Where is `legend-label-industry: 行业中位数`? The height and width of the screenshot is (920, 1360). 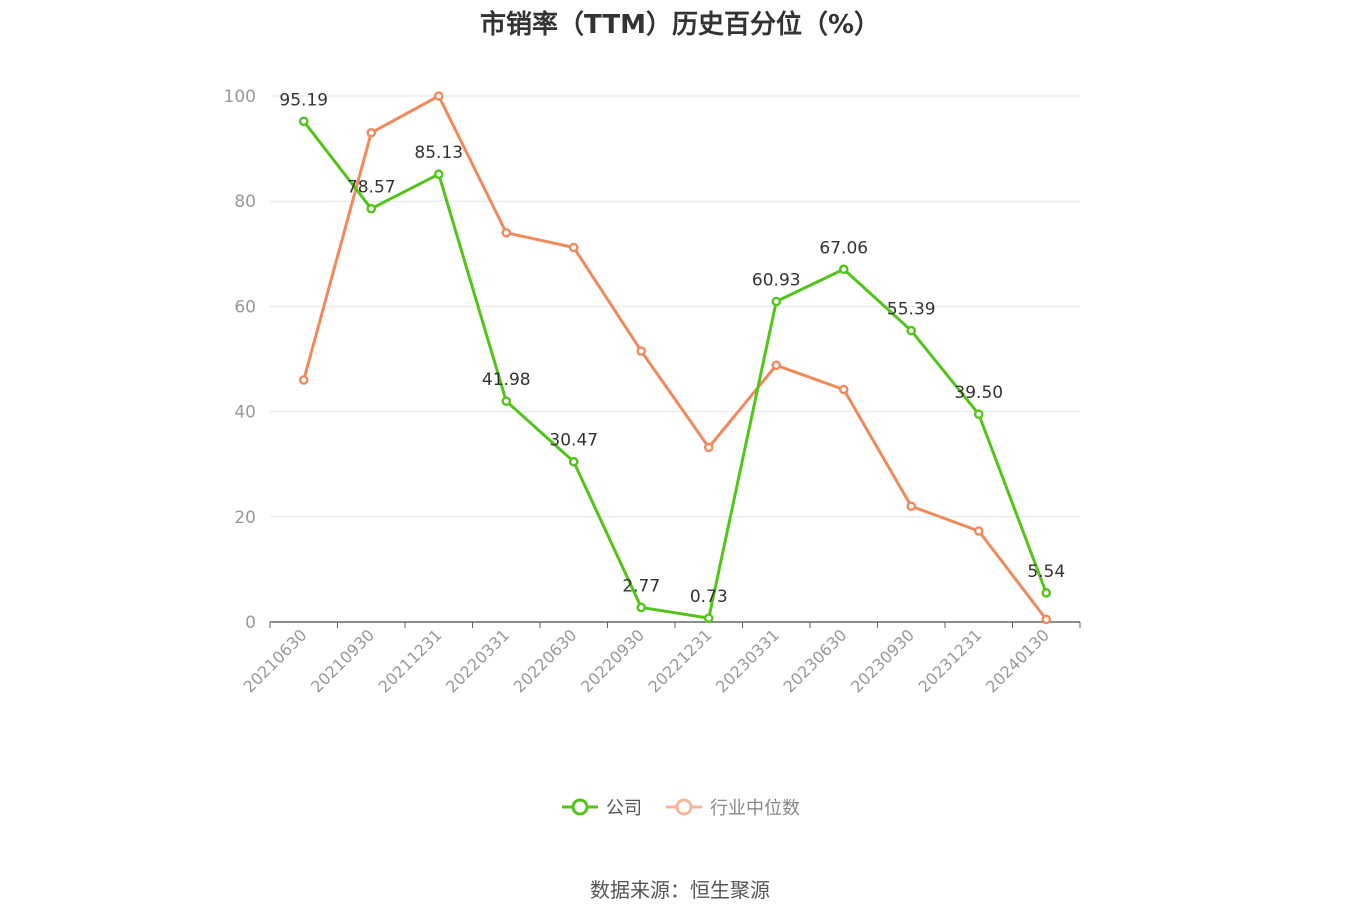 legend-label-industry: 行业中位数 is located at coordinates (755, 808).